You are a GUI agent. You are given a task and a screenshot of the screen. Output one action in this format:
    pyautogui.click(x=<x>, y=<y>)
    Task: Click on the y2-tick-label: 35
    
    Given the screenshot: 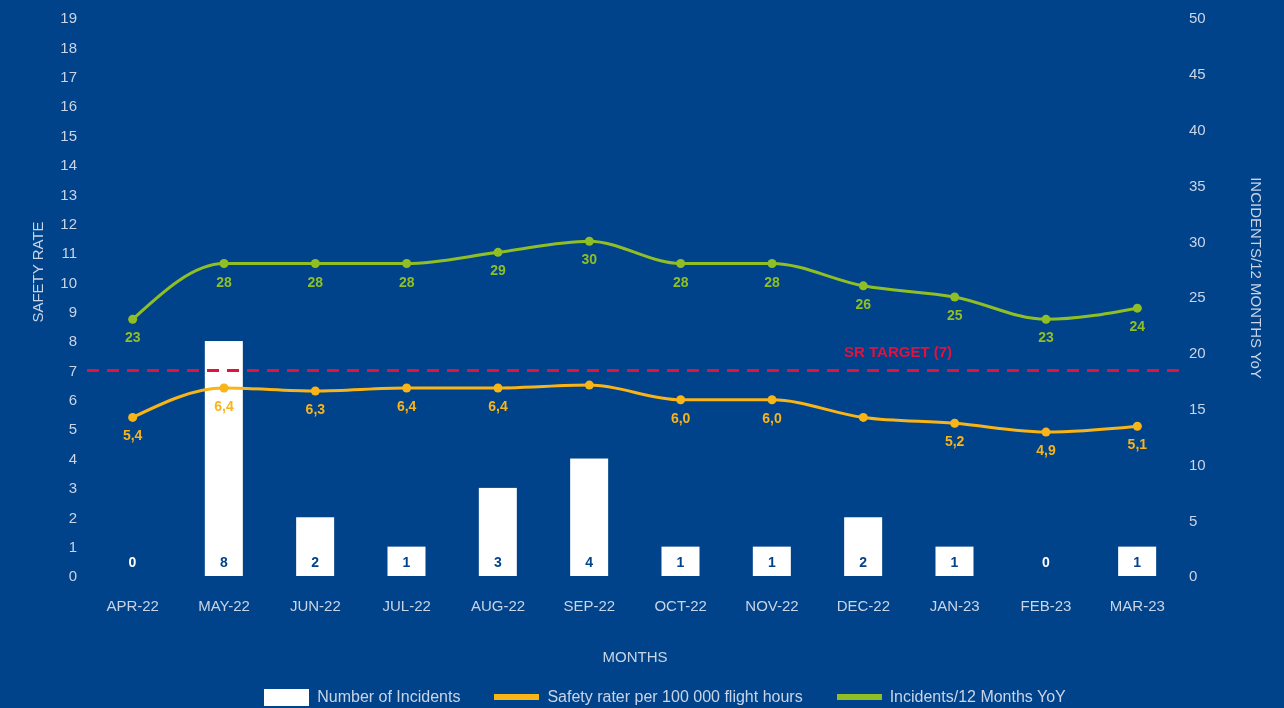 What is the action you would take?
    pyautogui.click(x=1197, y=185)
    